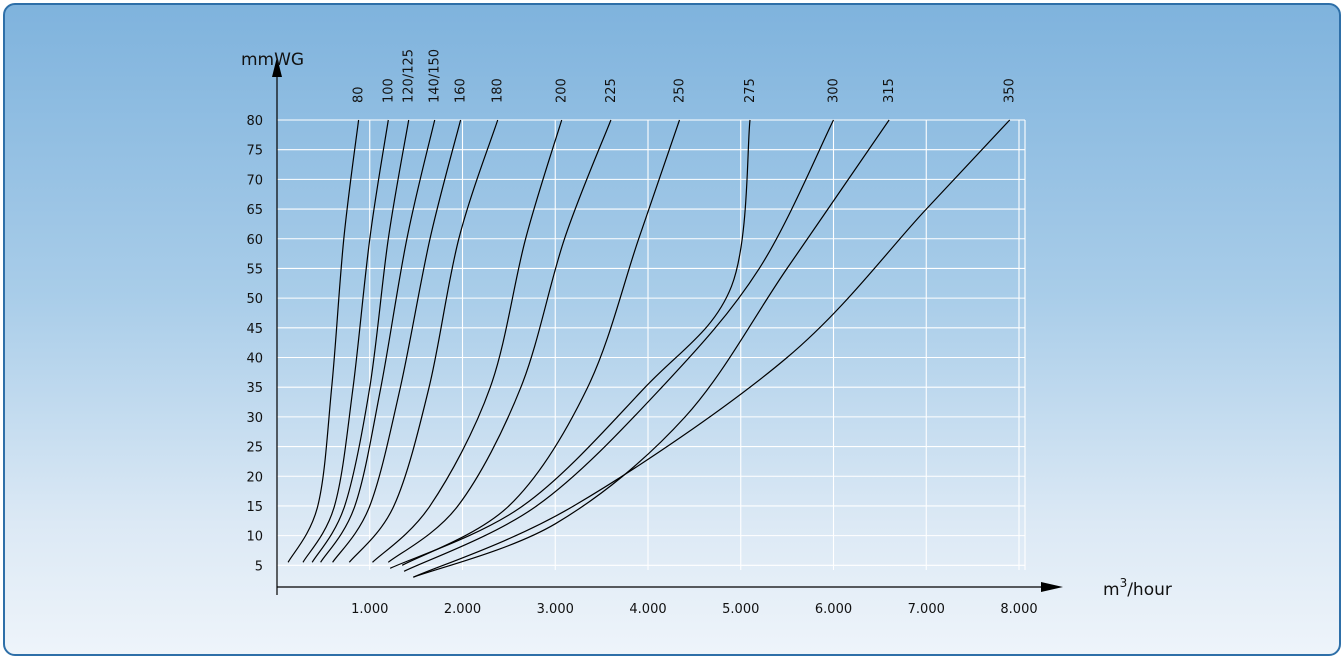  I want to click on y-tick-label: 35, so click(254, 388).